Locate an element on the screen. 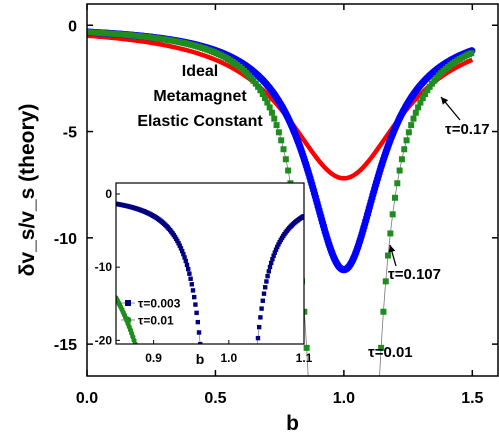 The image size is (499, 436). annotation-line: Ideal is located at coordinates (200, 71).